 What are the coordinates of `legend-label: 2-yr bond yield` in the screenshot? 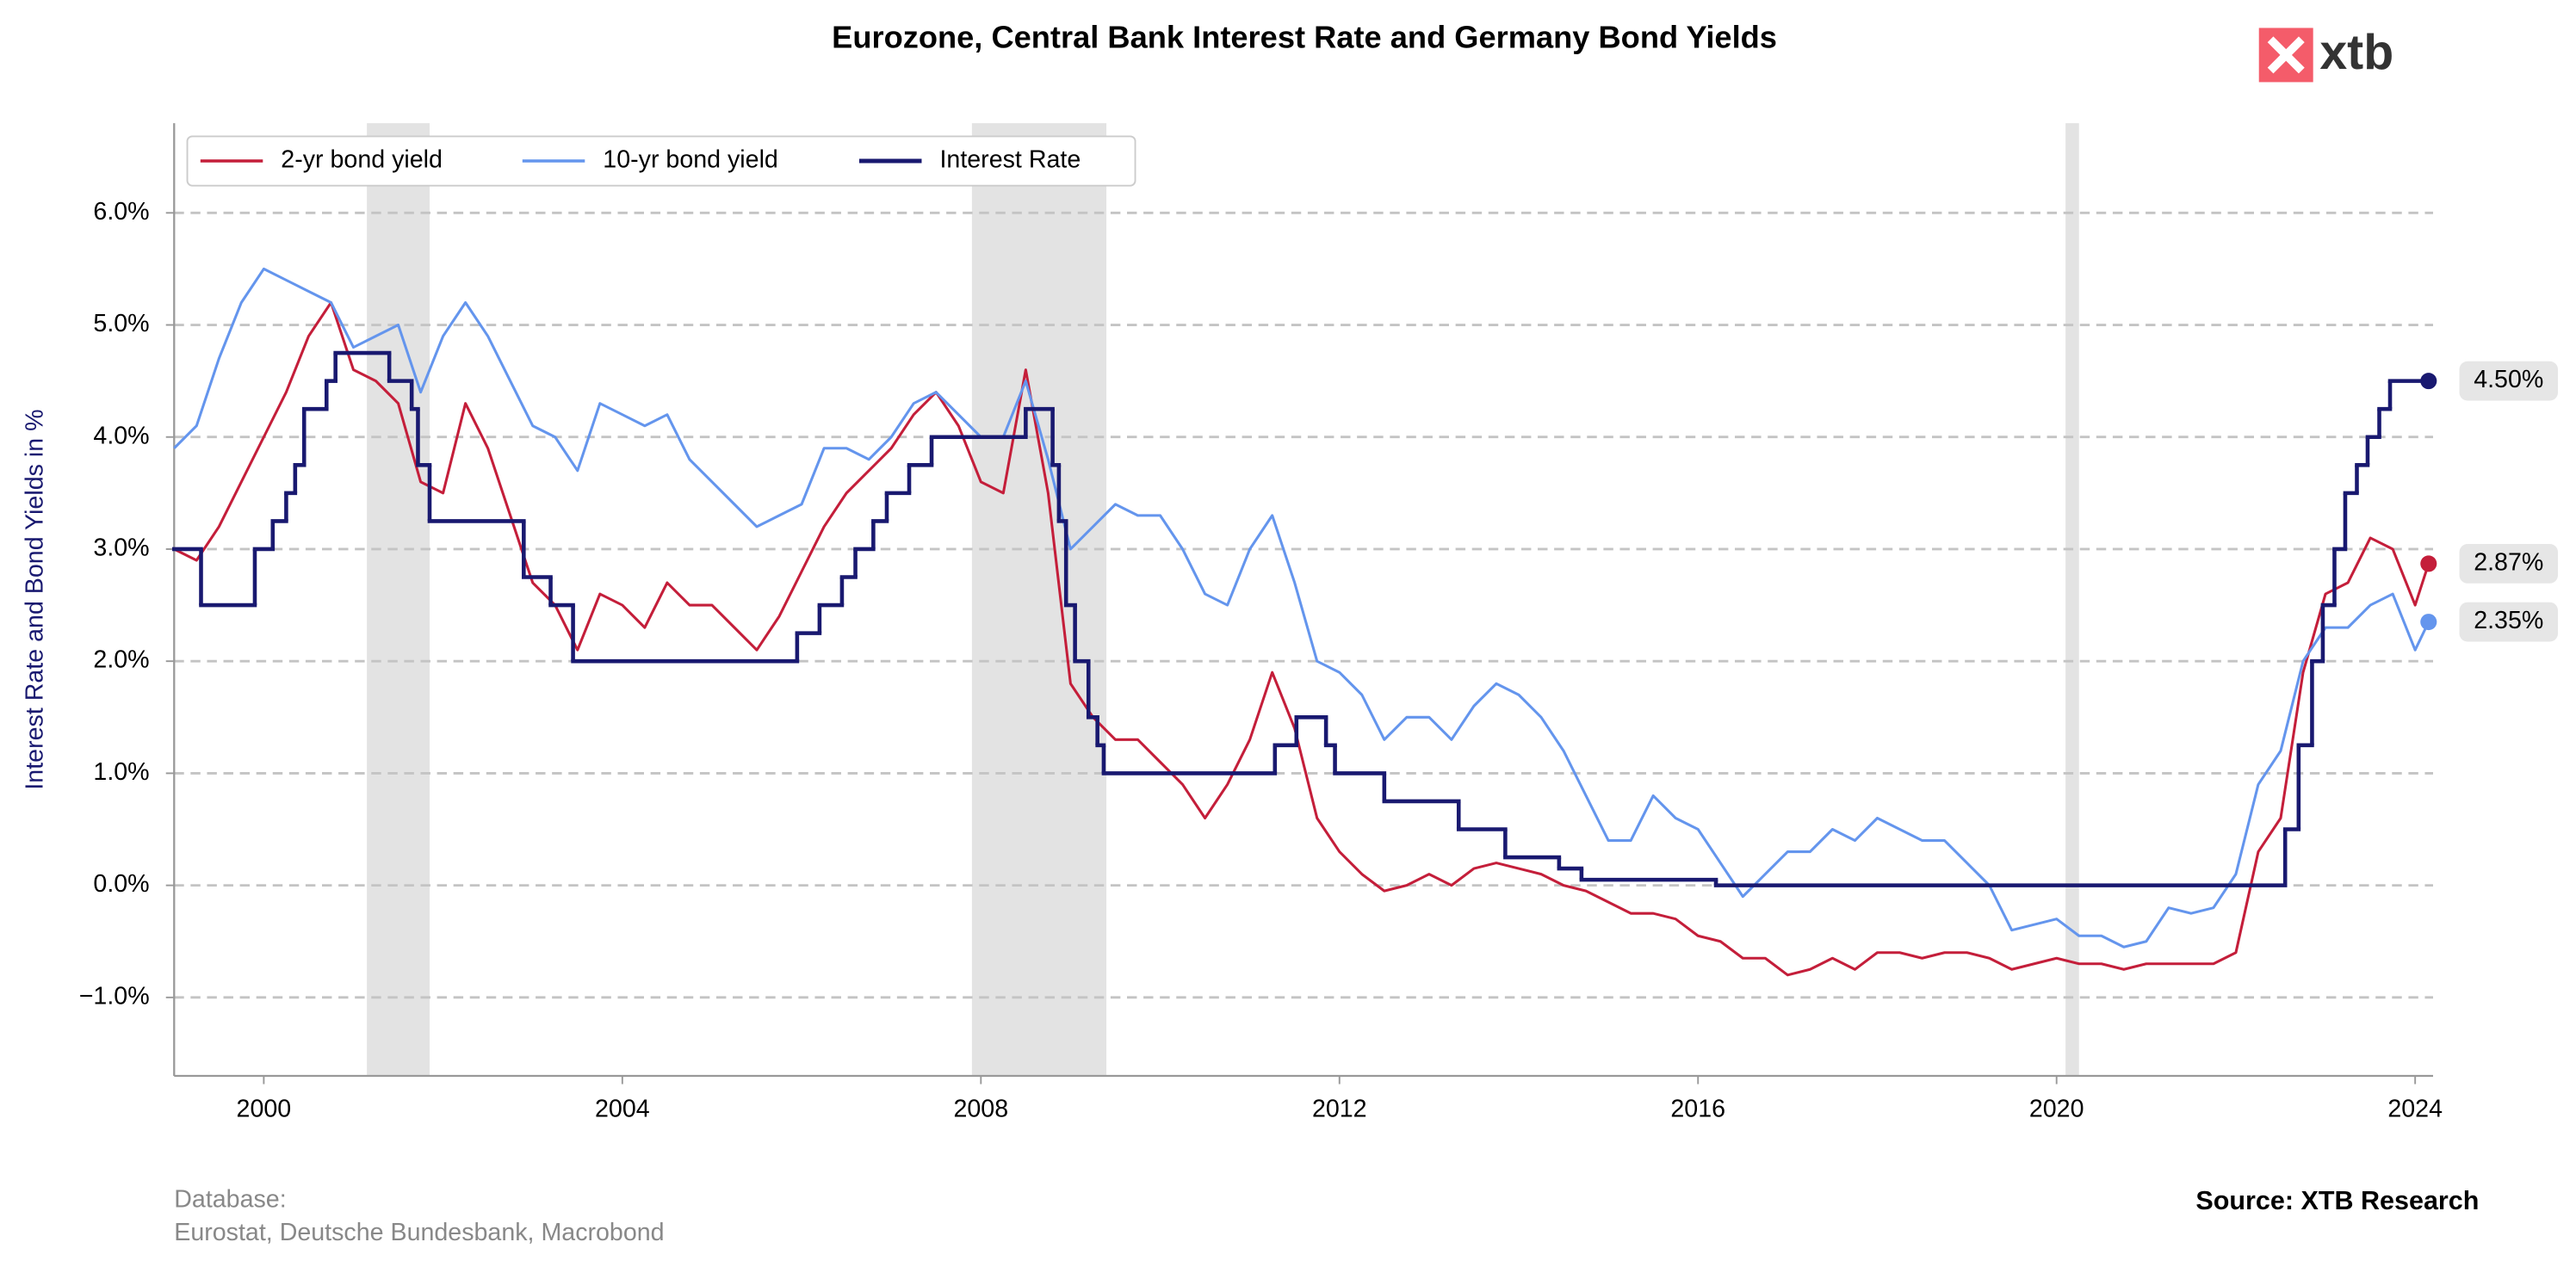 It's located at (362, 160).